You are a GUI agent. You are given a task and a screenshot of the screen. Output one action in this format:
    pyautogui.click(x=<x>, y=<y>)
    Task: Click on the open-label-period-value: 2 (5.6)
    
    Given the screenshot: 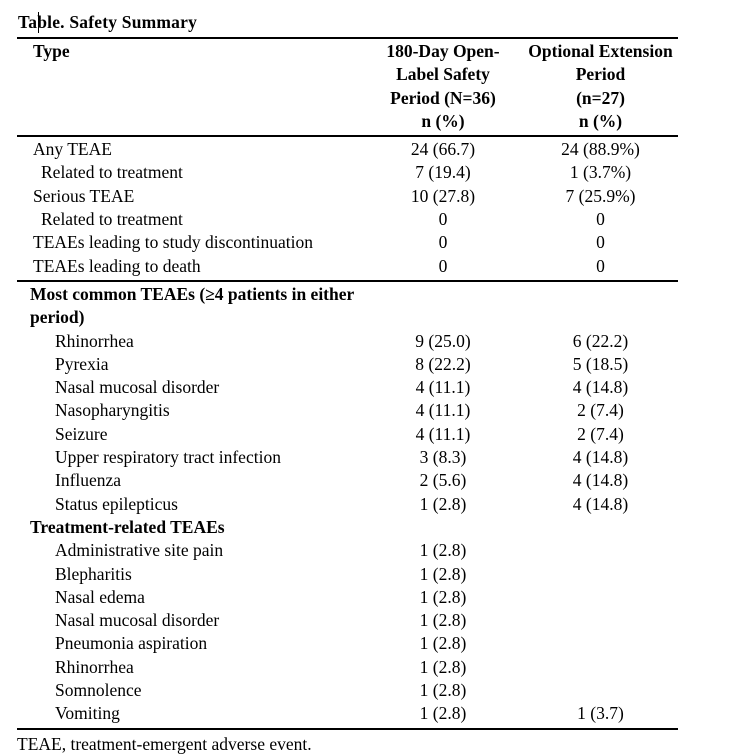 What is the action you would take?
    pyautogui.click(x=443, y=480)
    